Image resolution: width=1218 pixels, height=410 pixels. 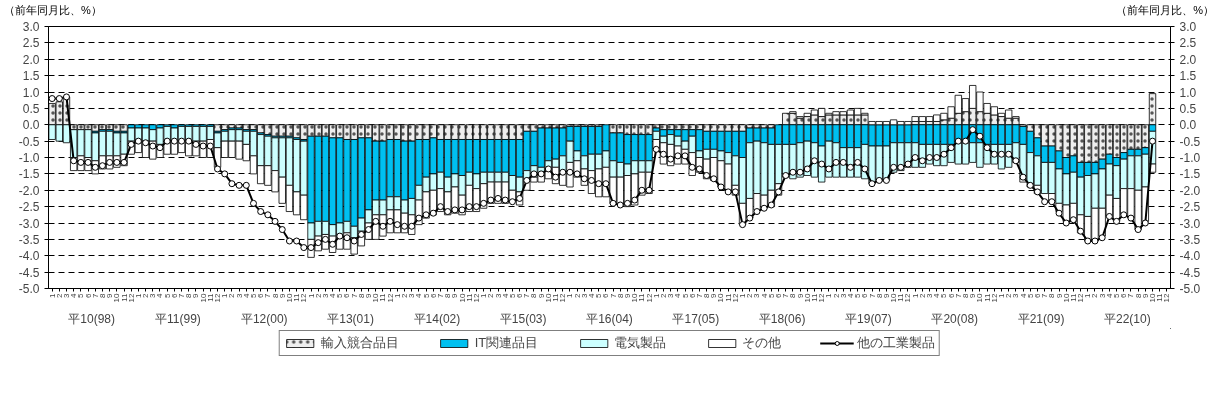 I want to click on y2-tick-label: -1.5, so click(x=1190, y=174).